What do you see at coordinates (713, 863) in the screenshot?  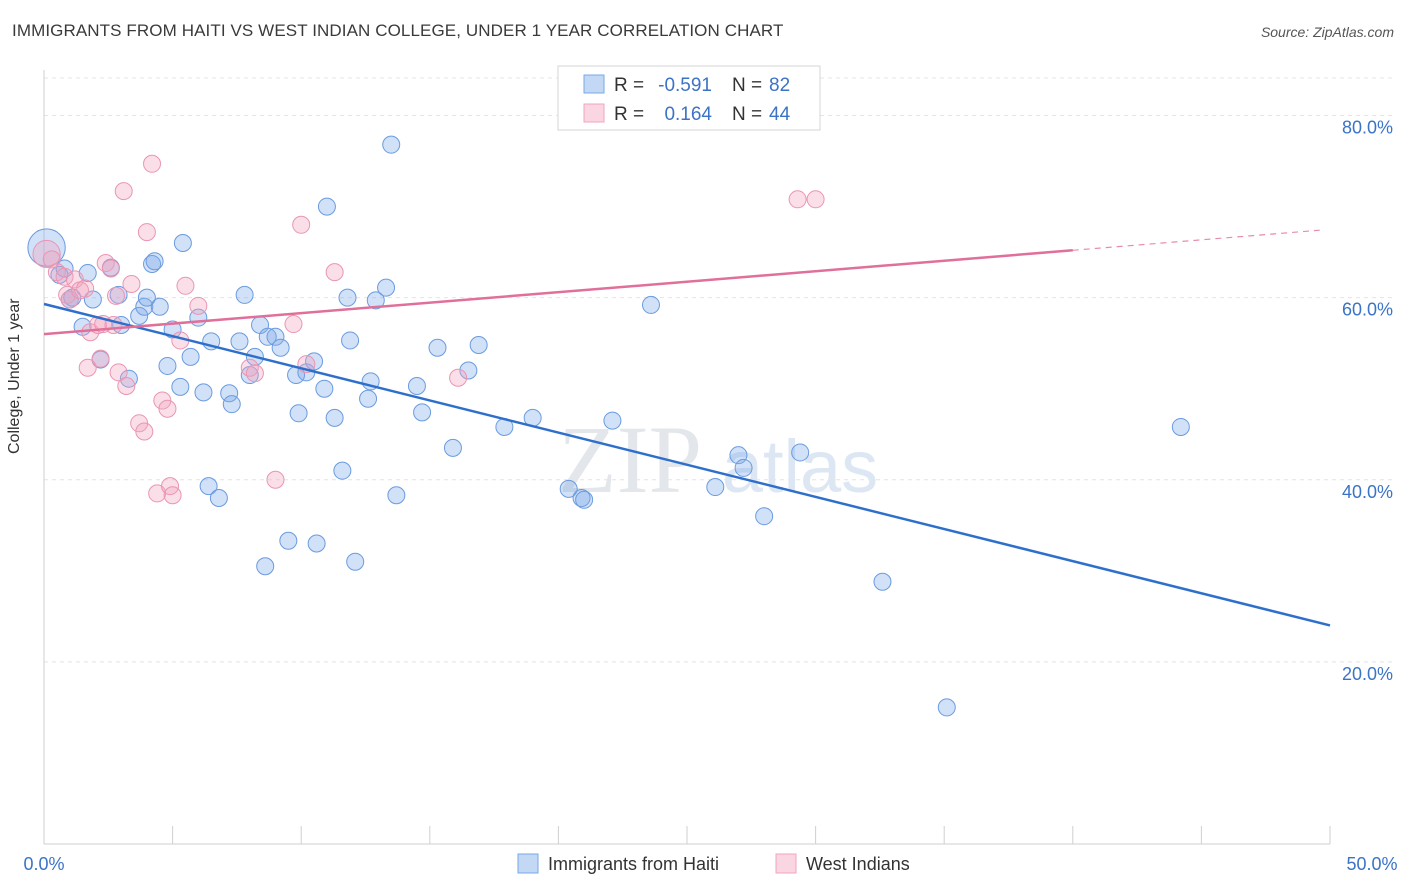 I see `series-legend: Immigrants from Haiti West Indians` at bounding box center [713, 863].